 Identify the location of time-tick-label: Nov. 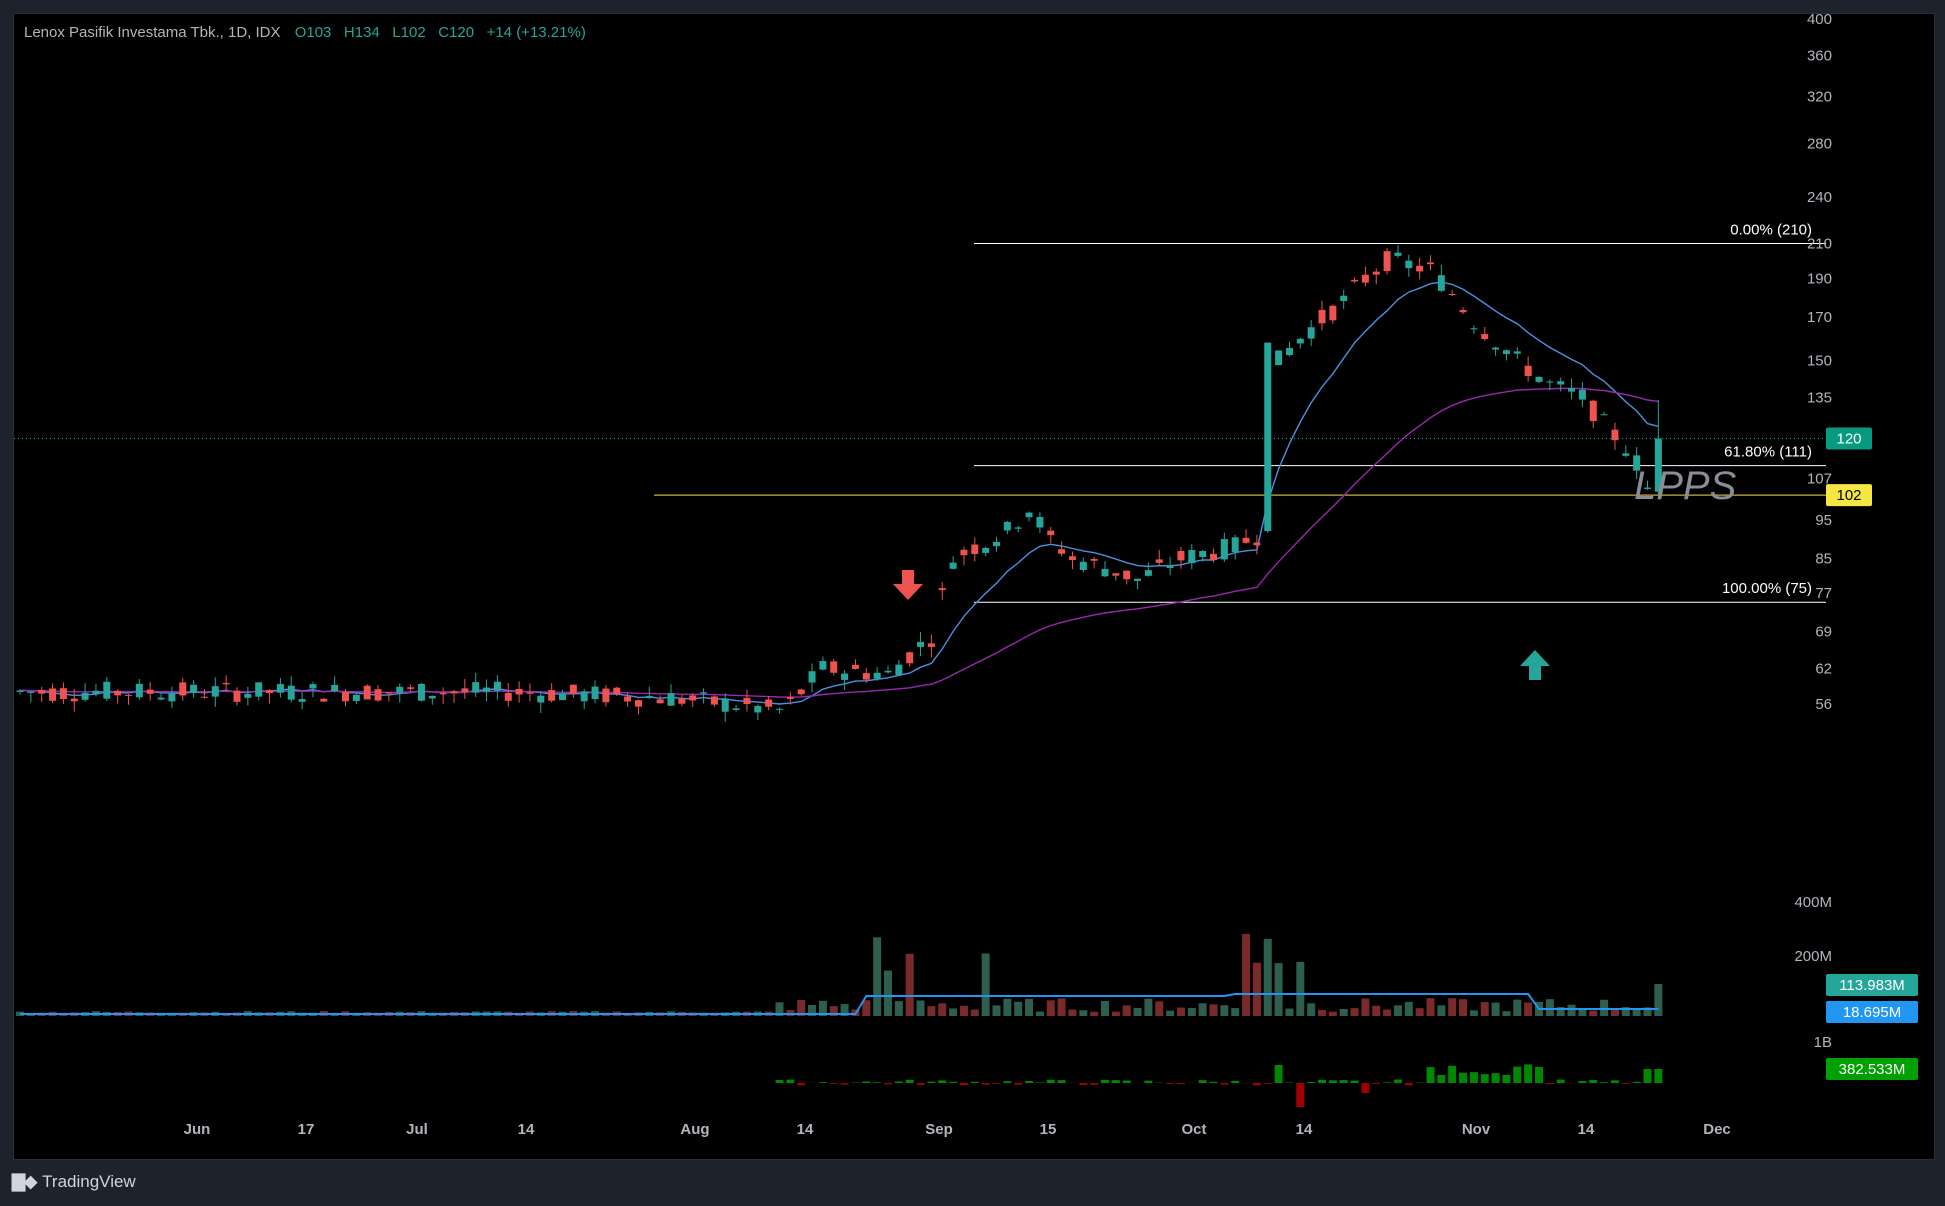
(1476, 1129).